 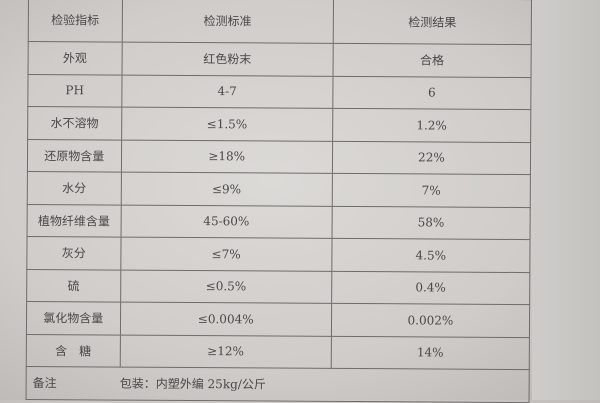 What do you see at coordinates (226, 221) in the screenshot?
I see `cell-standard: 45-60%` at bounding box center [226, 221].